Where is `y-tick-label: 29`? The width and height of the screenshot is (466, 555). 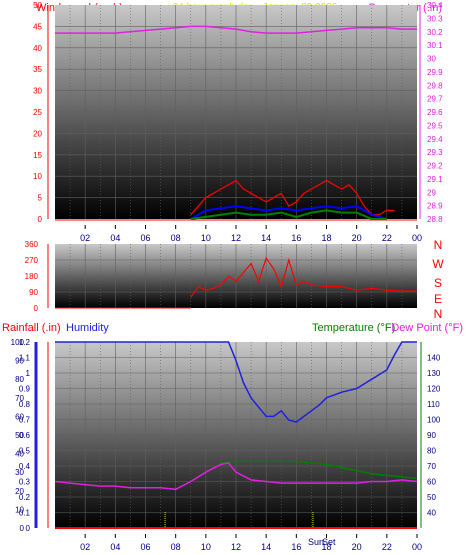
y-tick-label: 29 is located at coordinates (431, 192).